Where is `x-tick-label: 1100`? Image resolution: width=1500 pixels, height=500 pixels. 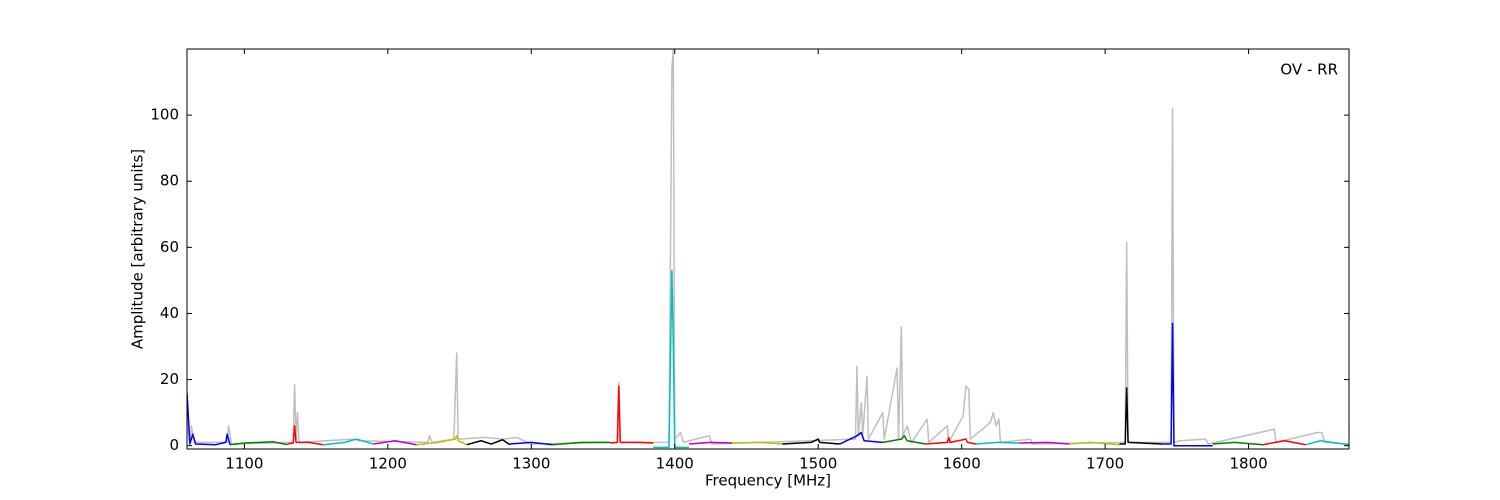
x-tick-label: 1100 is located at coordinates (244, 464).